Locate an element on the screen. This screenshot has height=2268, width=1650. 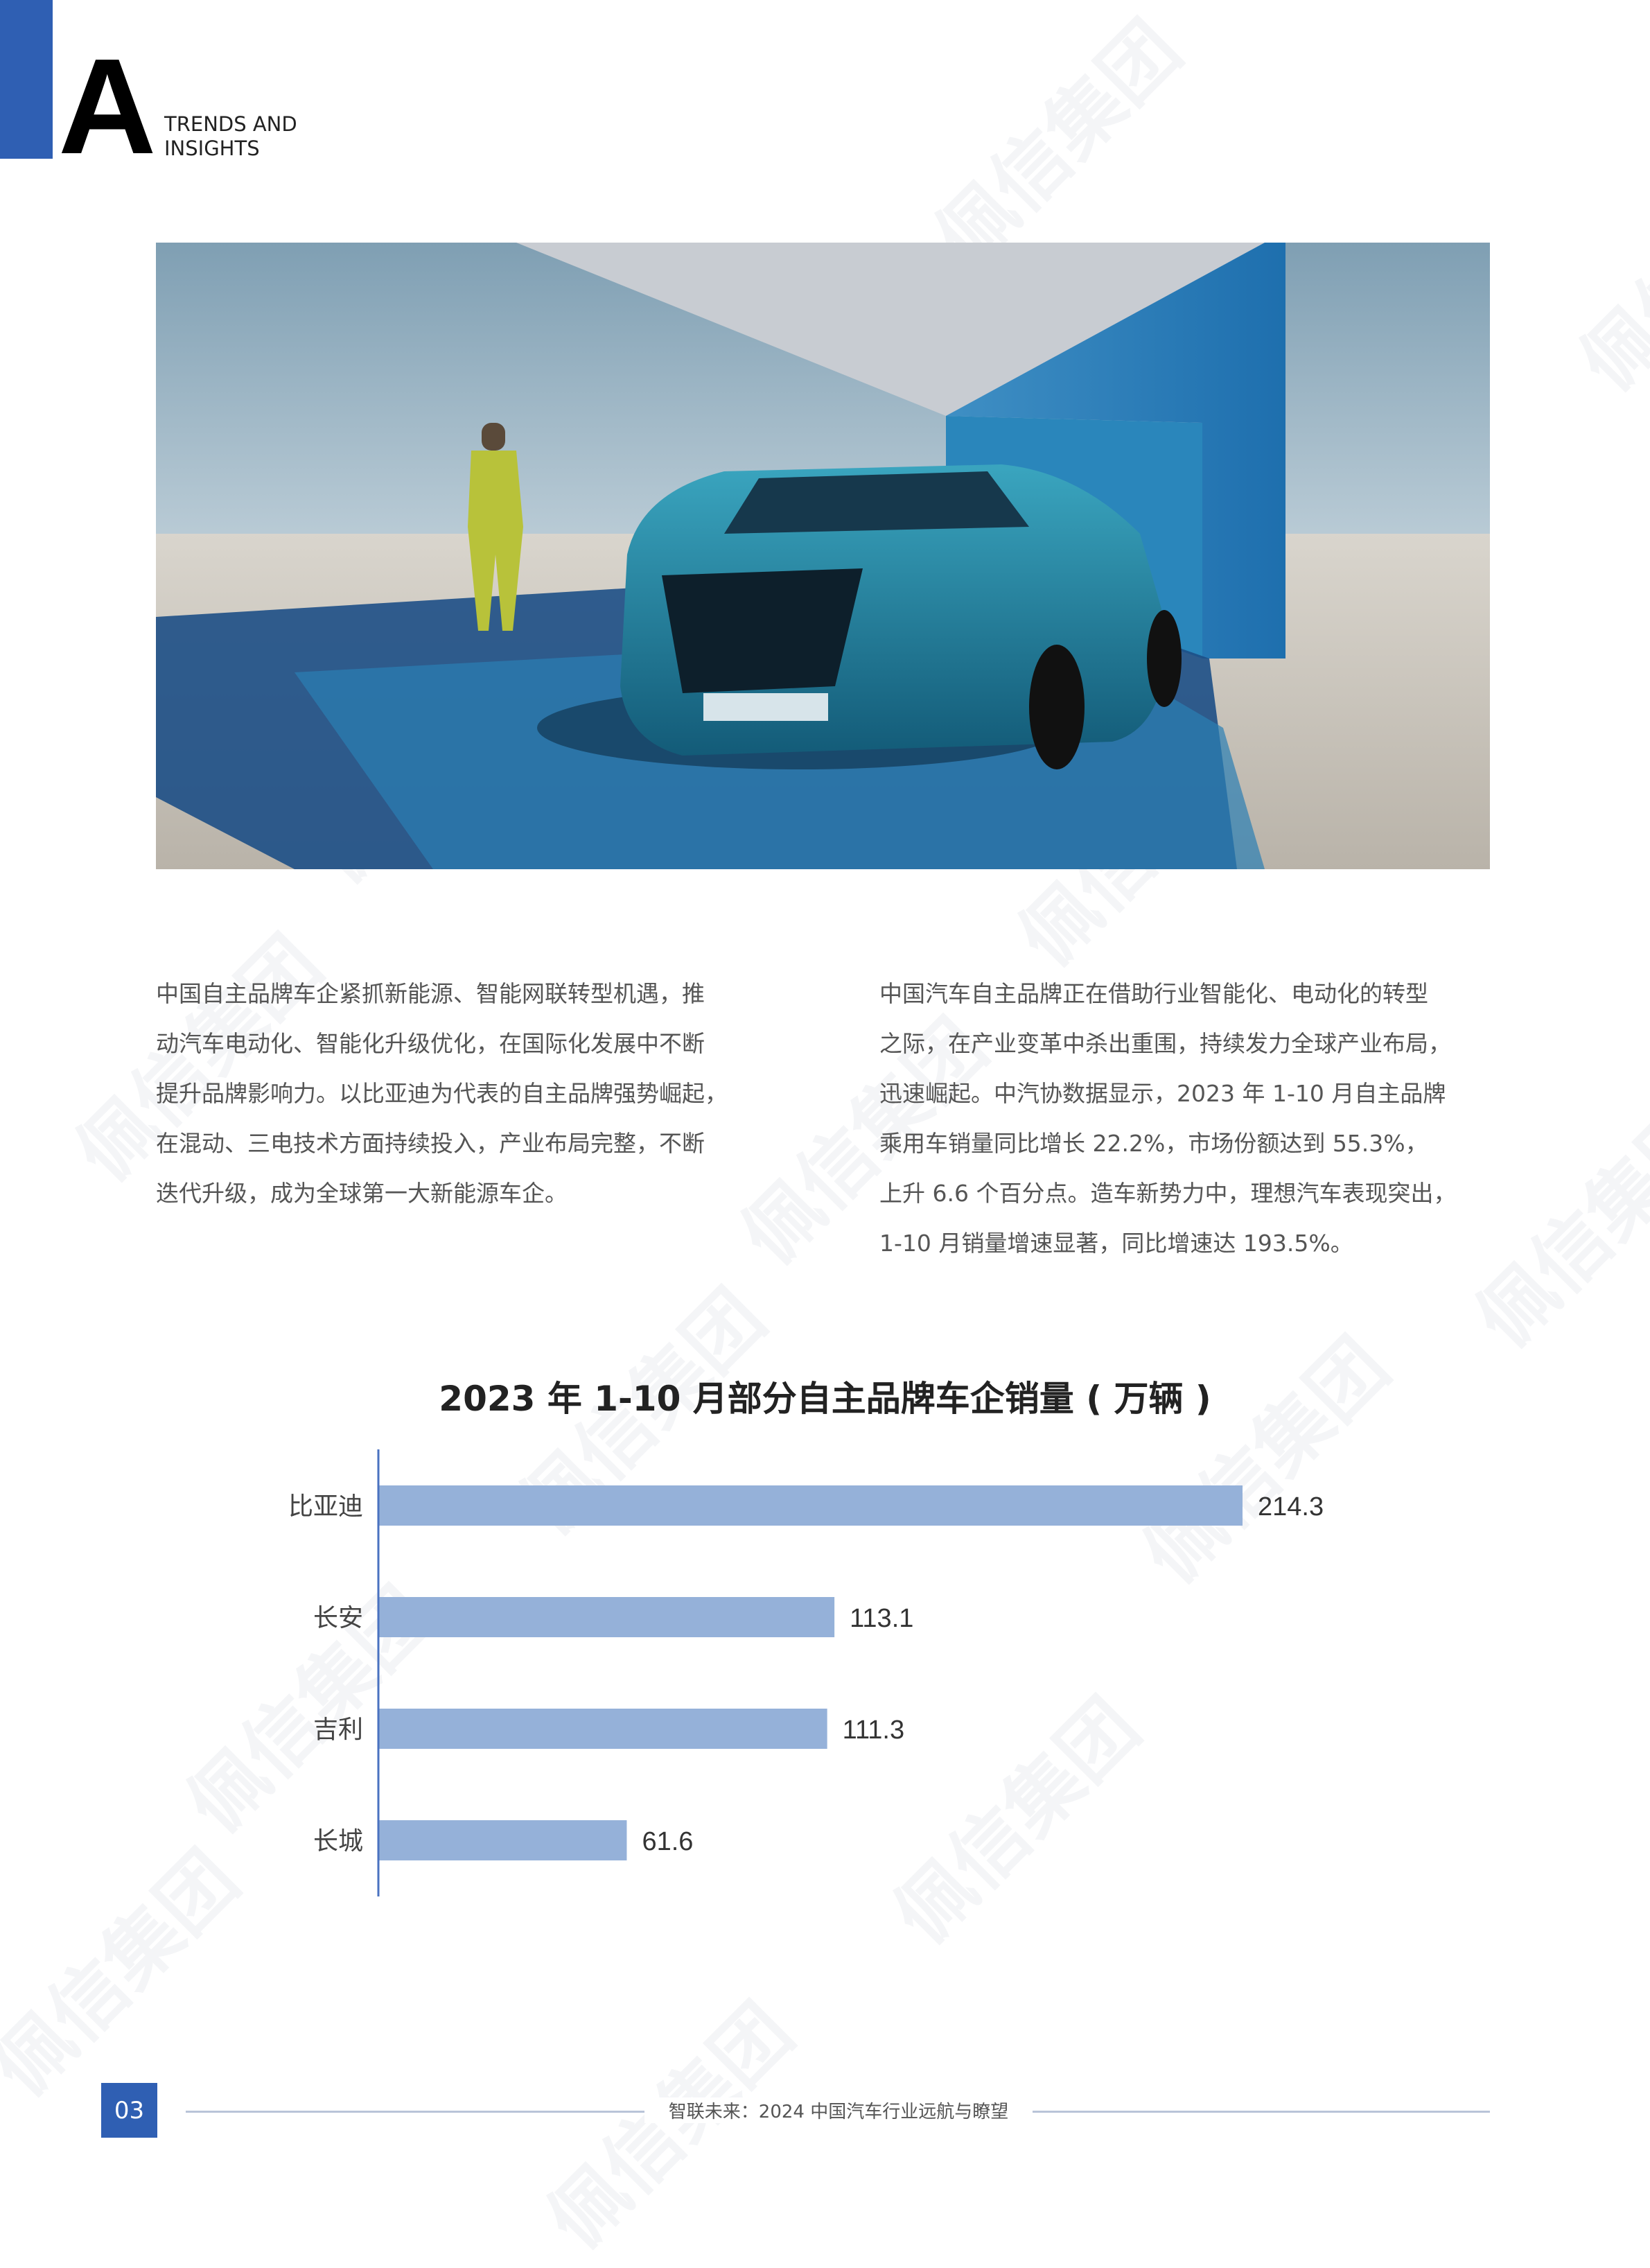
category-label: 长城 is located at coordinates (338, 1841).